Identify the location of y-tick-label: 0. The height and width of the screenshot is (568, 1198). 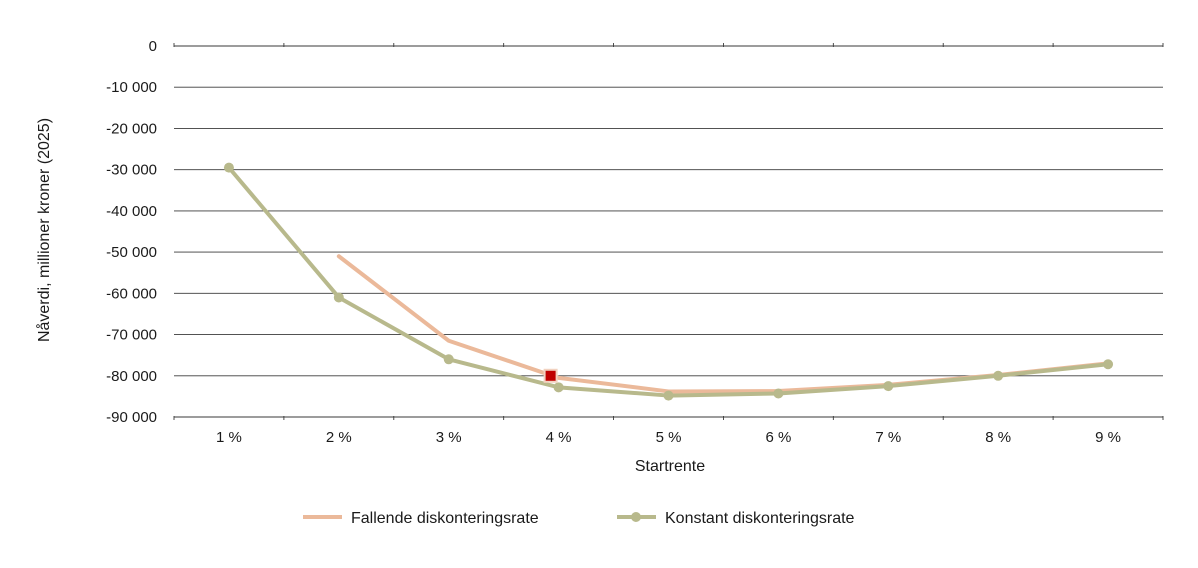
(153, 46).